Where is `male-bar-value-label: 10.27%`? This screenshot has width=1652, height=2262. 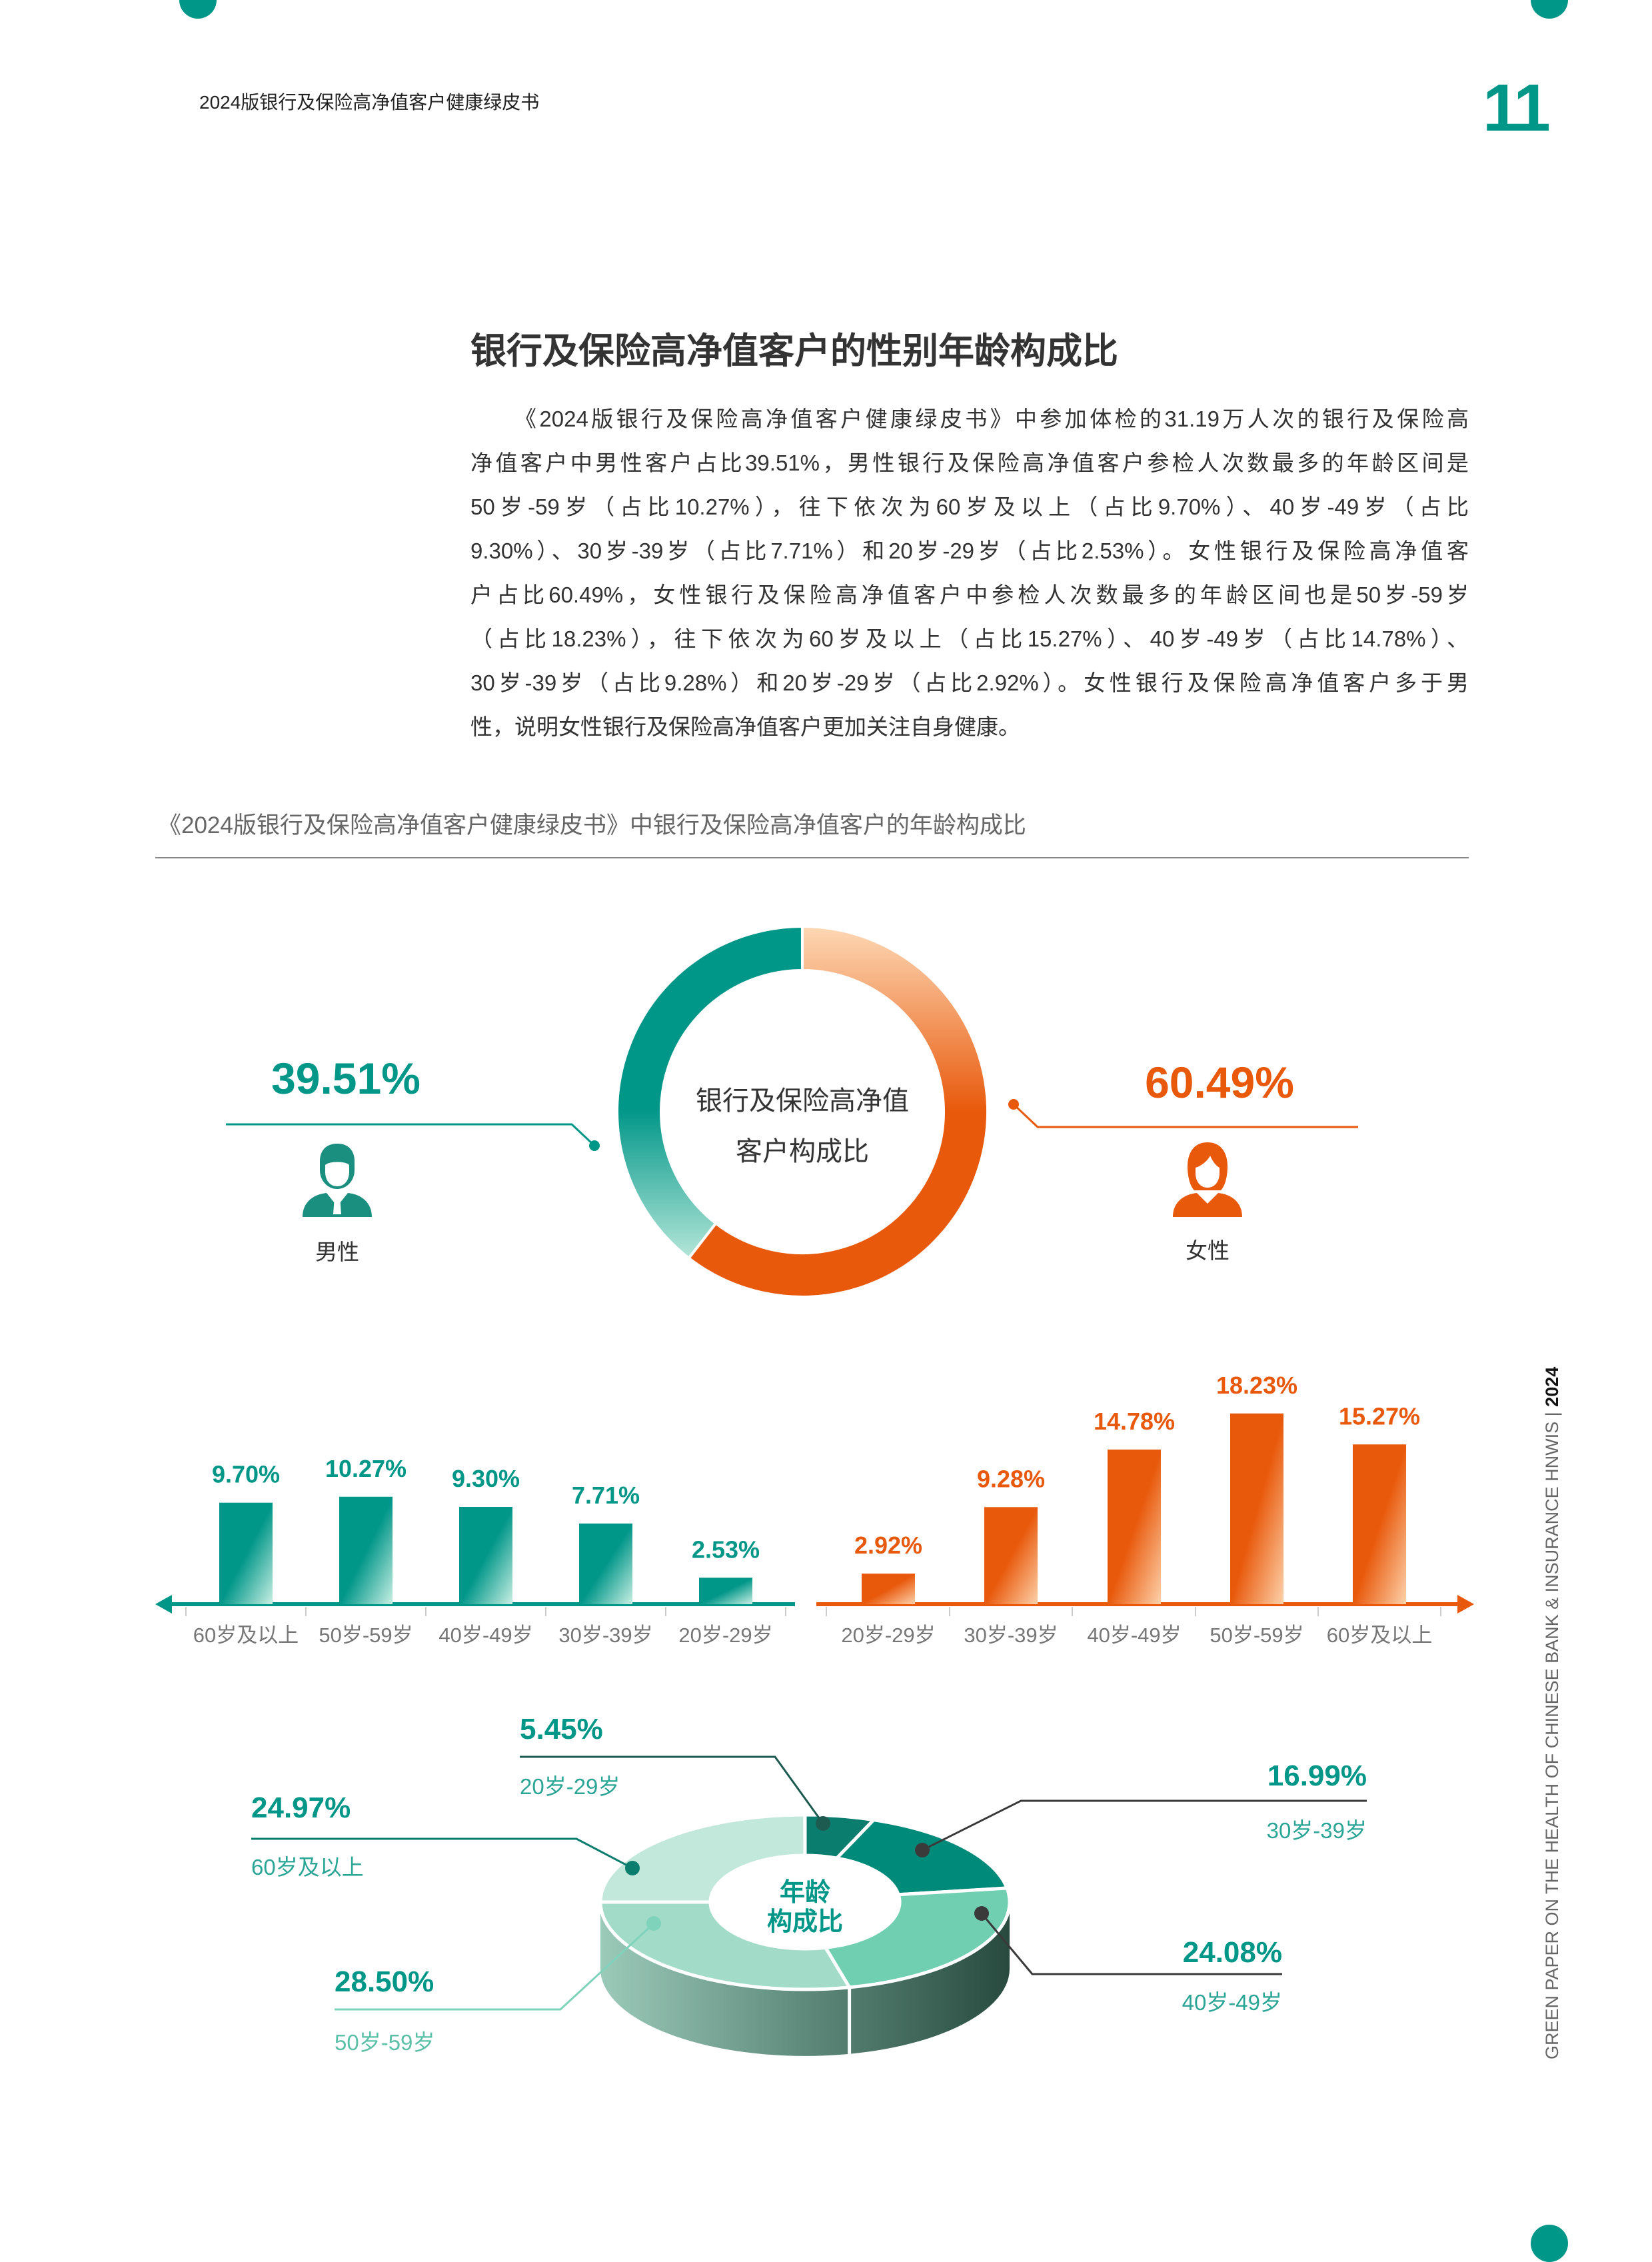
male-bar-value-label: 10.27% is located at coordinates (366, 1468).